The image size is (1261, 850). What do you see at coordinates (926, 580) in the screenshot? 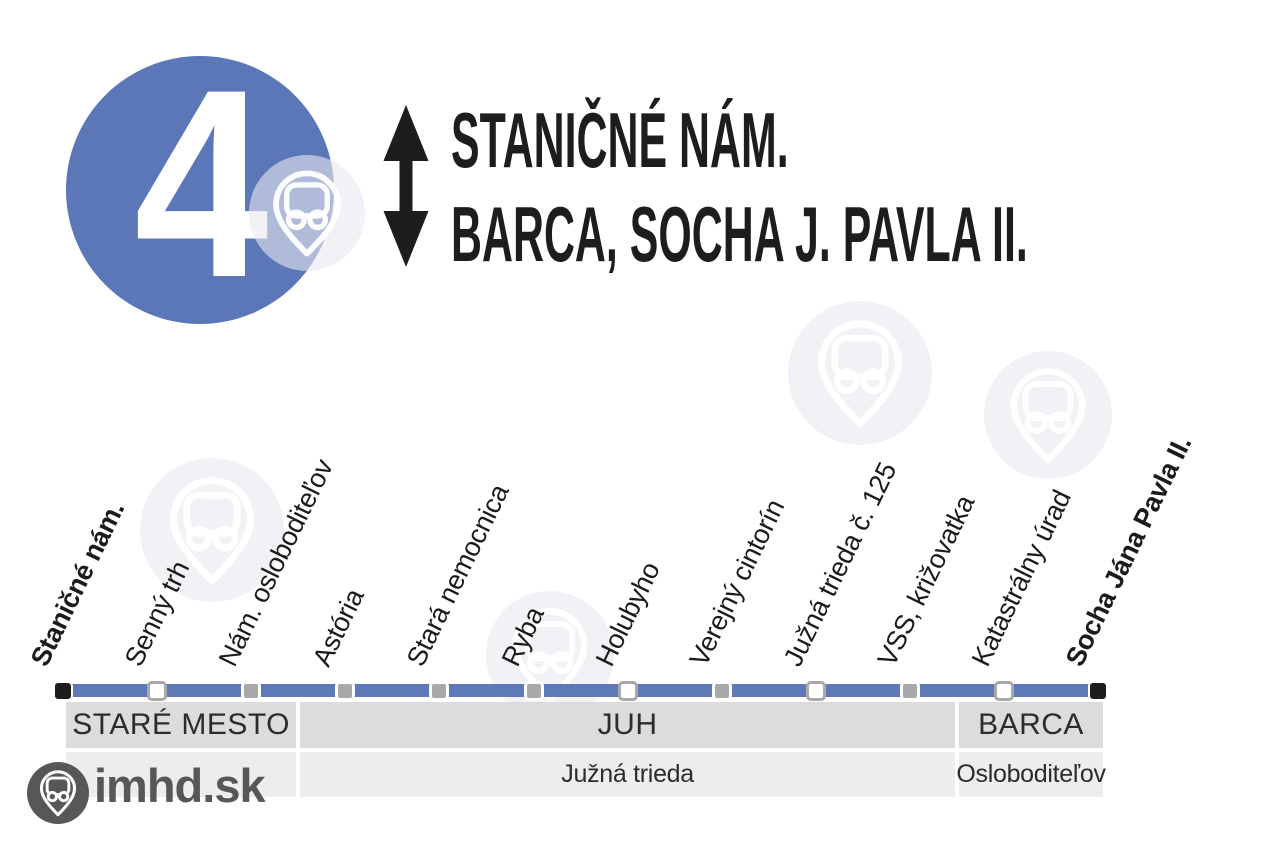
I see `stop-label: VSS, križovatka` at bounding box center [926, 580].